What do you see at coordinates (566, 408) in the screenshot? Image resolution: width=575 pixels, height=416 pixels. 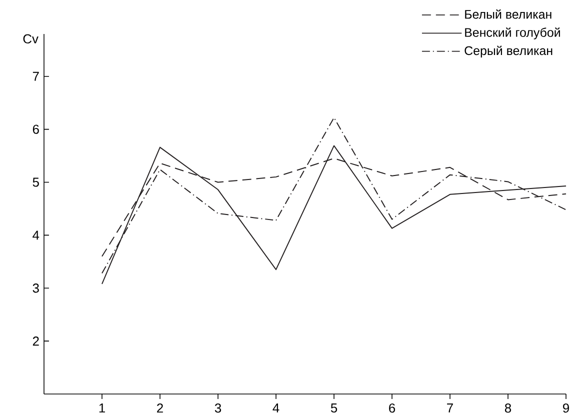 I see `x-tick-label: 9` at bounding box center [566, 408].